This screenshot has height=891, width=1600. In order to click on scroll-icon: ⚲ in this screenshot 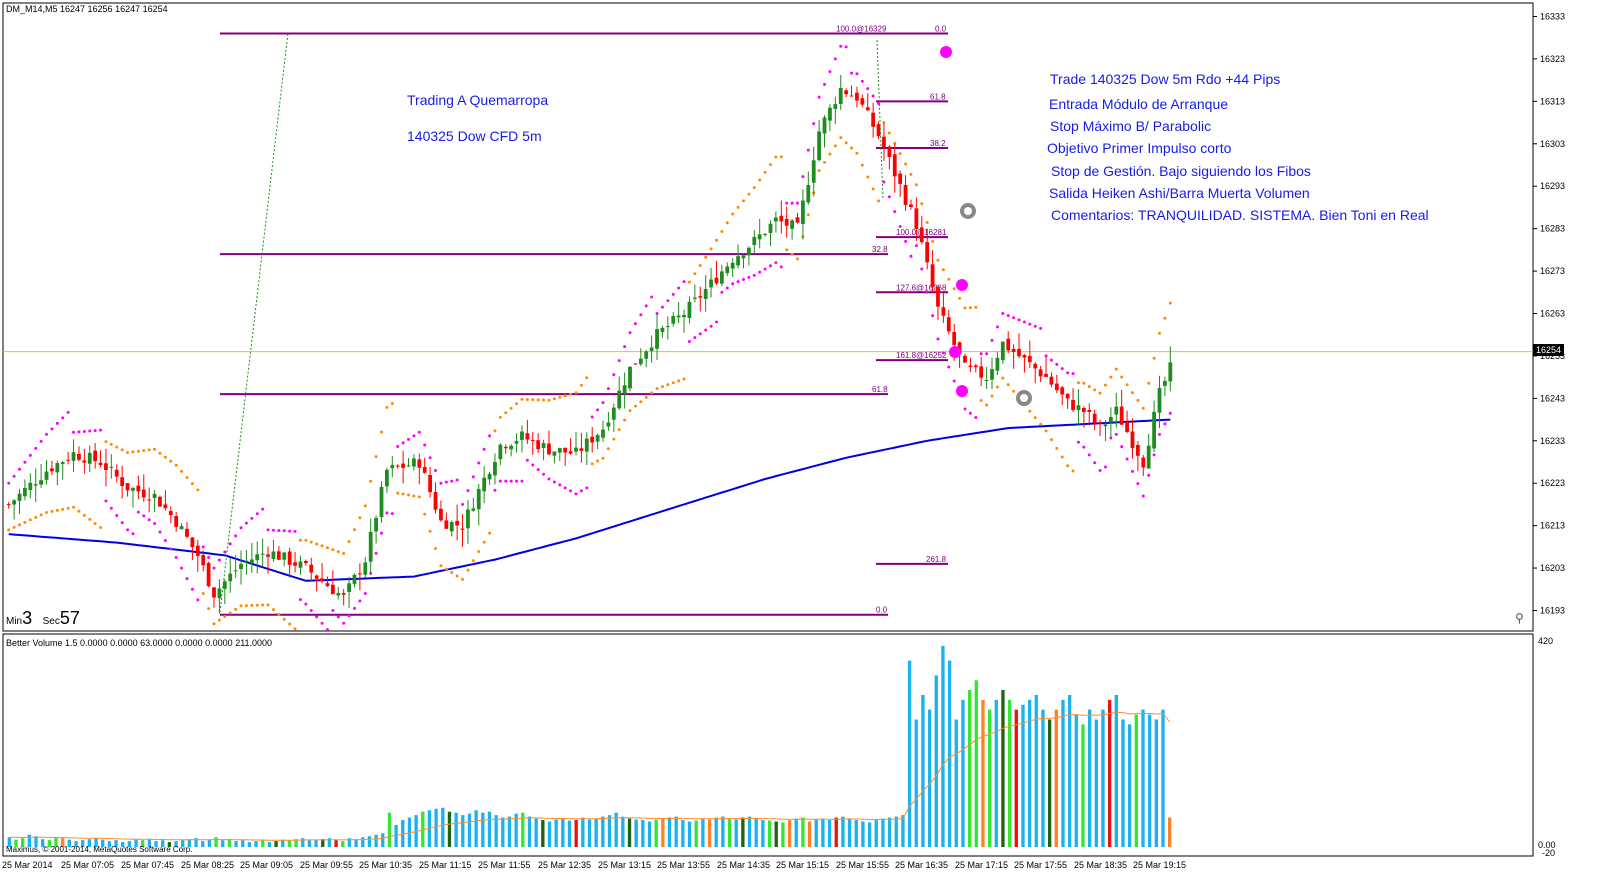, I will do `click(1519, 618)`.